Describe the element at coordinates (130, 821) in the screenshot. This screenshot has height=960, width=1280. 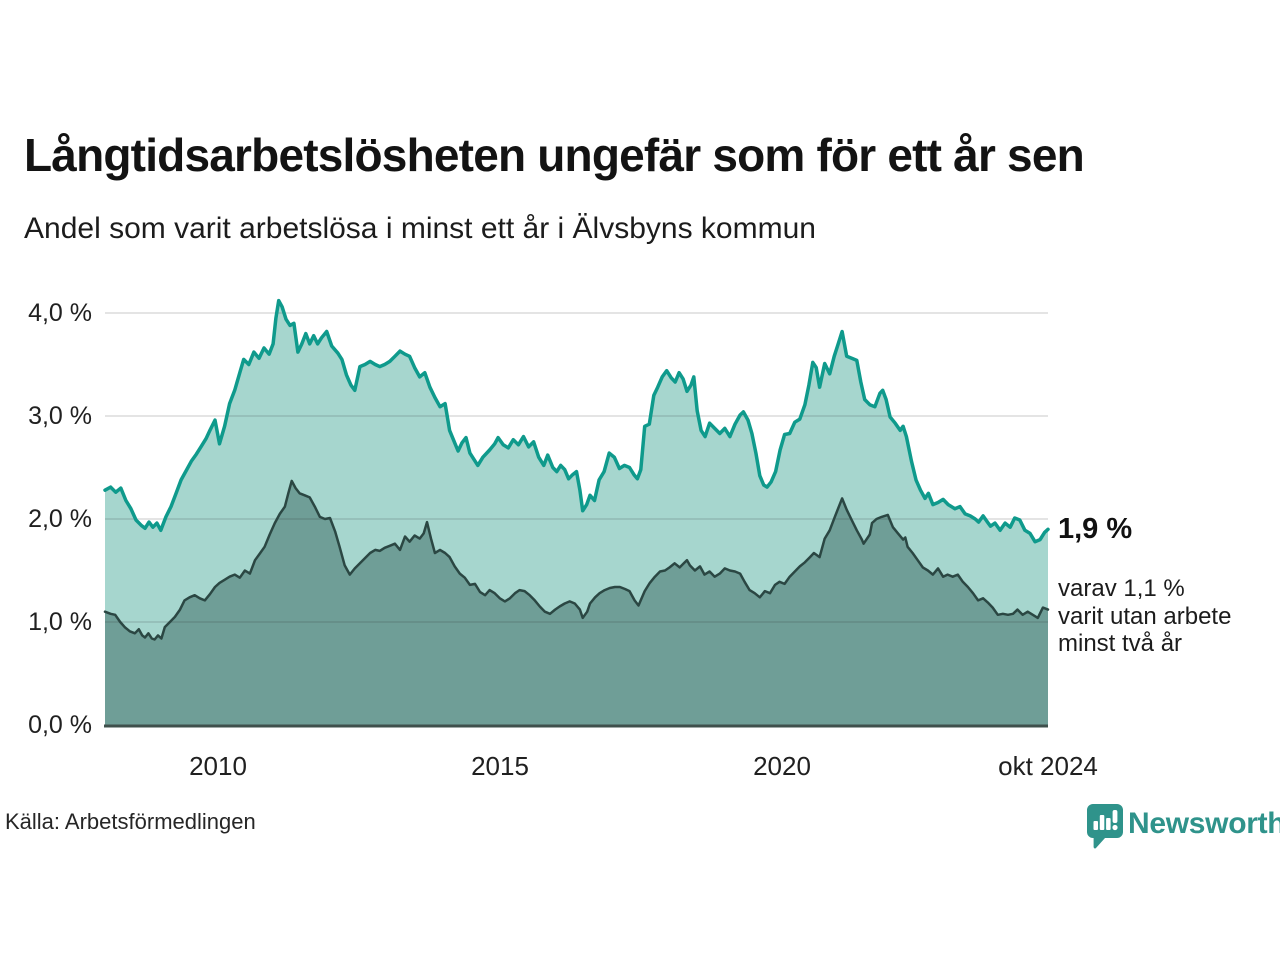
I see `source-credit: Källa: Arbetsförmedlingen` at that location.